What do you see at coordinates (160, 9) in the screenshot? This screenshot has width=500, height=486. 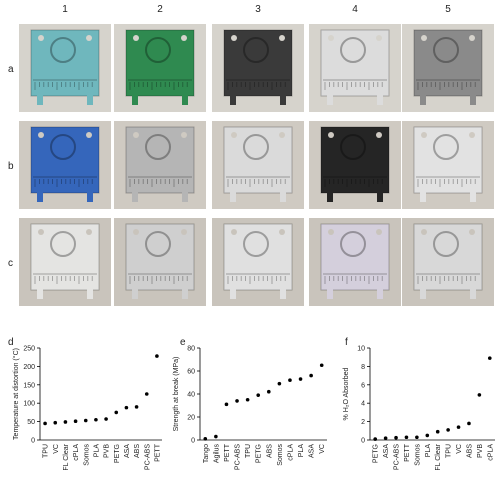 I see `column-label: 2` at bounding box center [160, 9].